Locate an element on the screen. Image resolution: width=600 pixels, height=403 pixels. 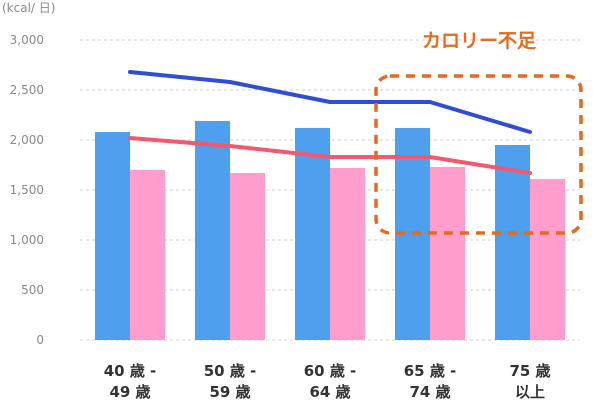
y-tick-label: 3,000 is located at coordinates (27, 40).